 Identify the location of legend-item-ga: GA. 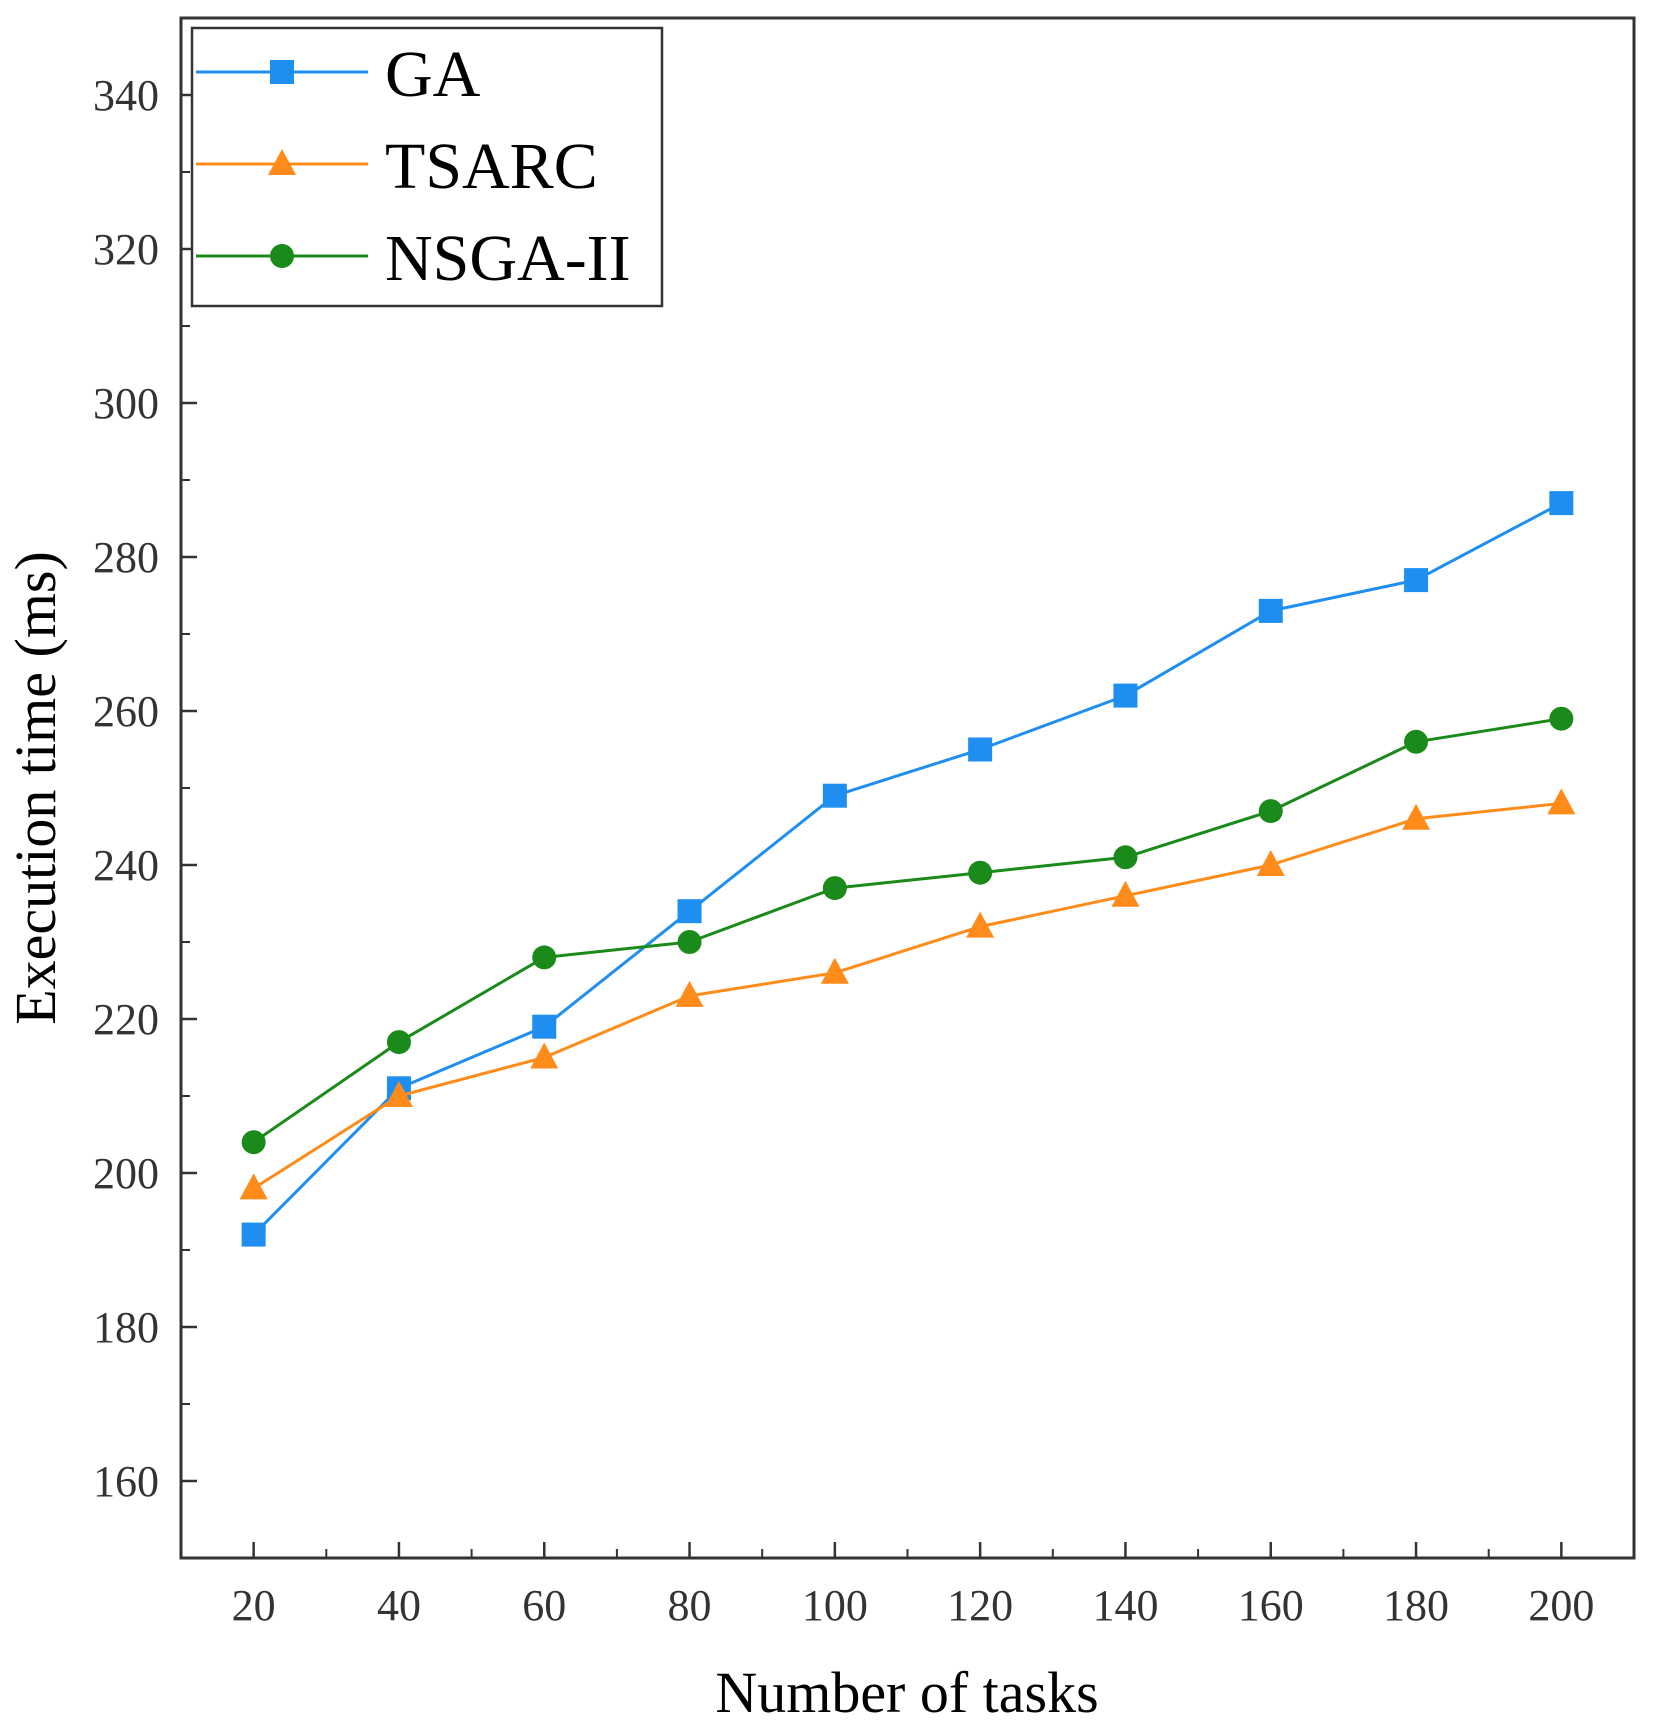
(338, 74).